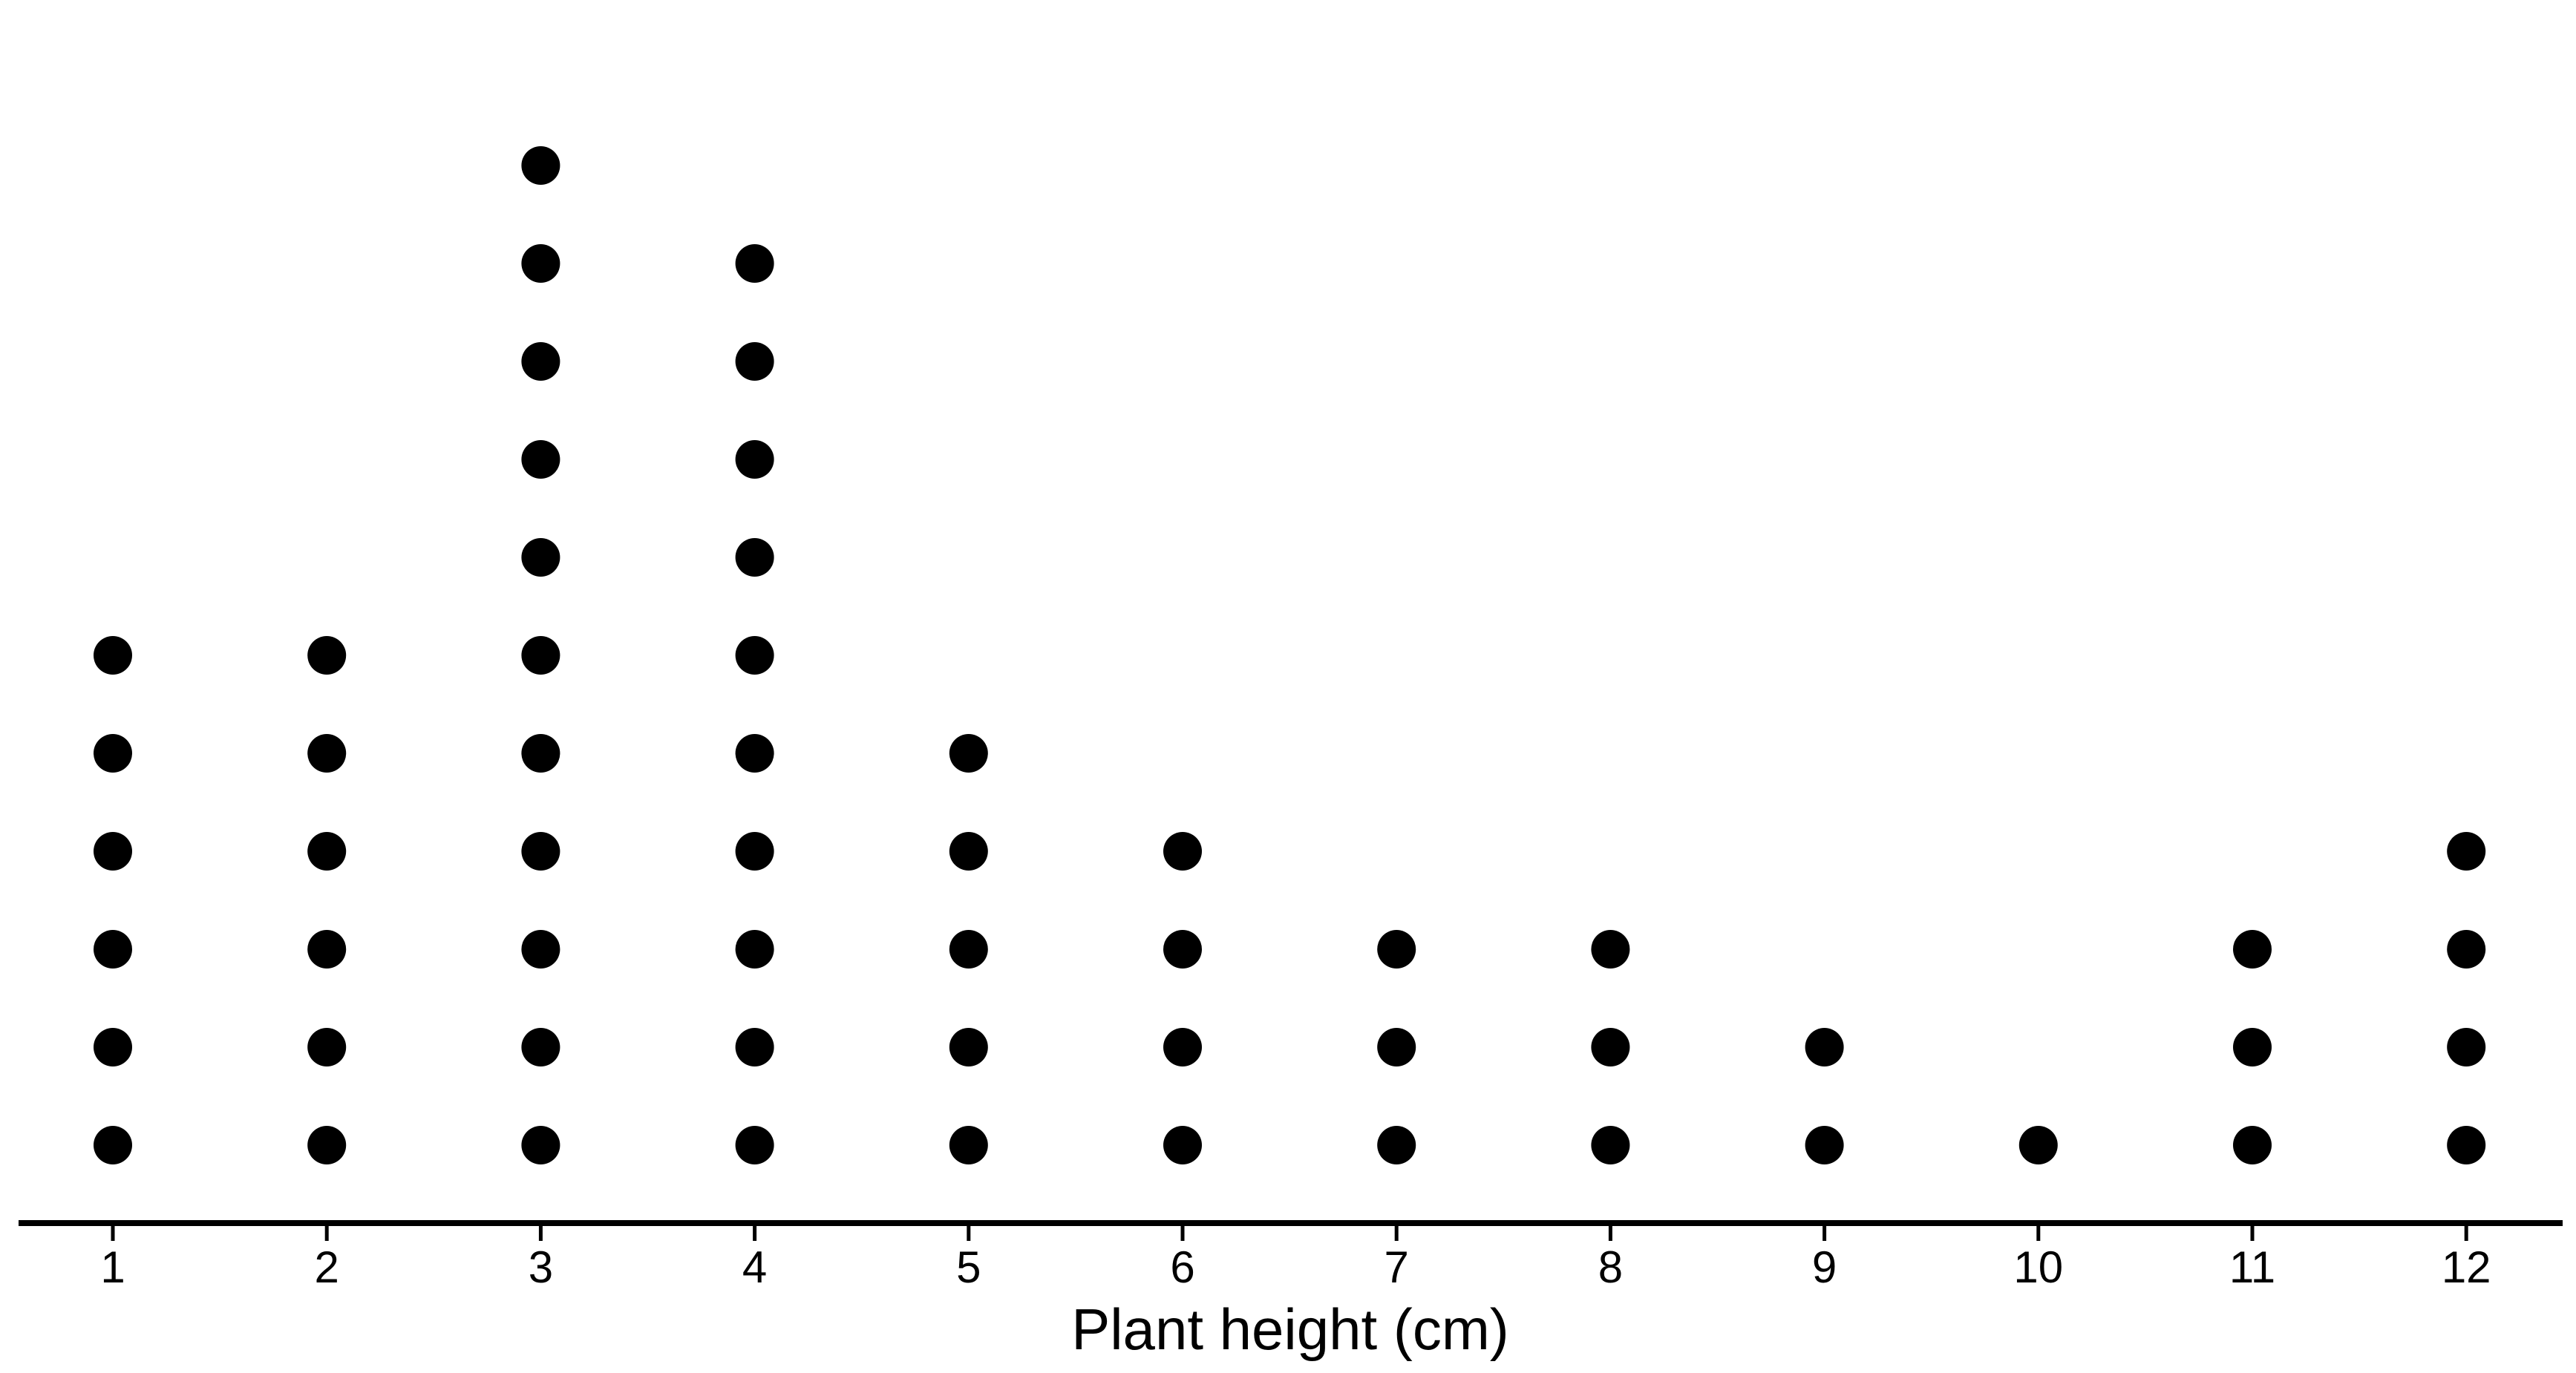 The image size is (2576, 1373). What do you see at coordinates (2038, 1267) in the screenshot?
I see `x-tick-label: 10` at bounding box center [2038, 1267].